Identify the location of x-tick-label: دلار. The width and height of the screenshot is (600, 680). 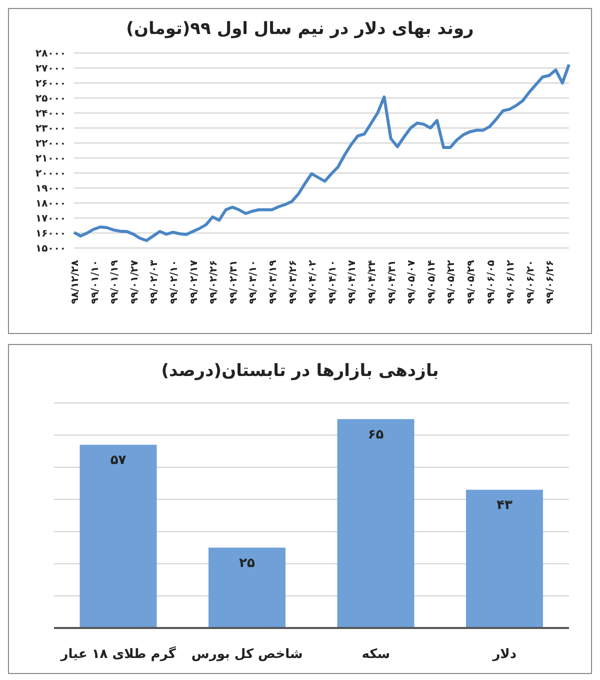
(504, 654).